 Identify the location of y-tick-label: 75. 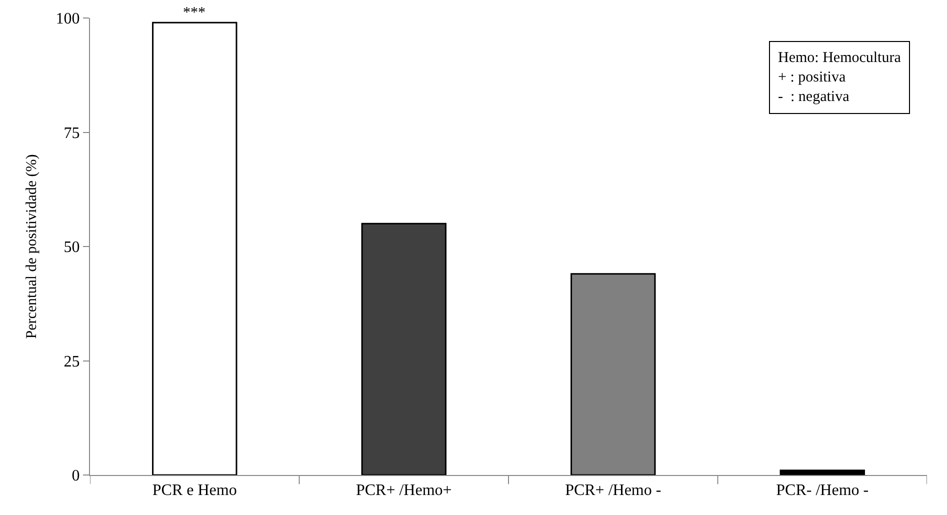
(72, 133).